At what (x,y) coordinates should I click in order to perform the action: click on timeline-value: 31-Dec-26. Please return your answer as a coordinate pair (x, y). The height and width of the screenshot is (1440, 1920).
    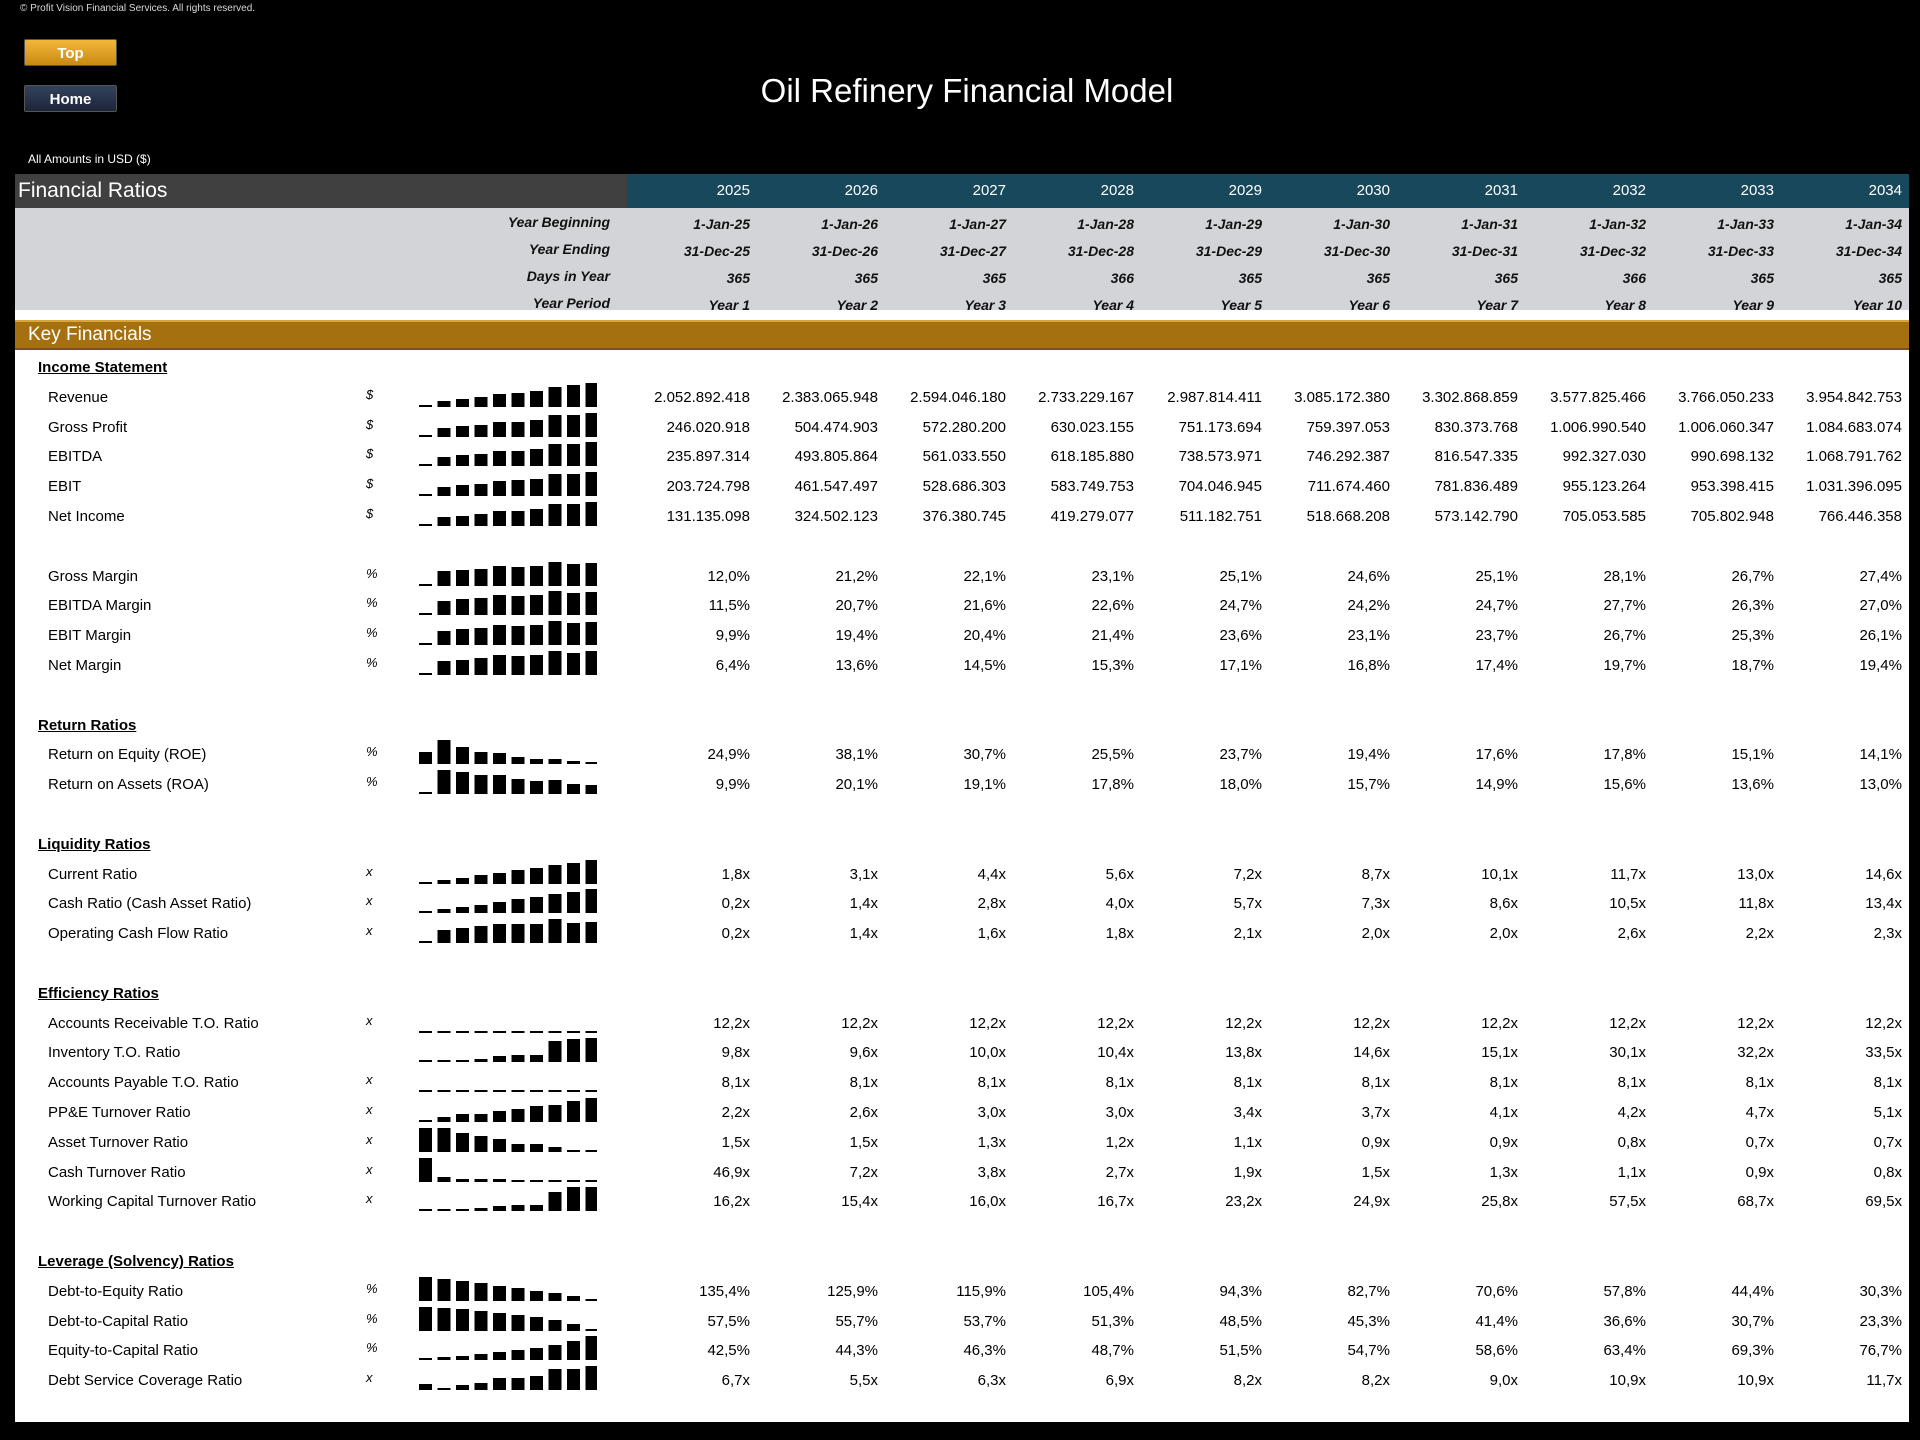
    Looking at the image, I should click on (844, 251).